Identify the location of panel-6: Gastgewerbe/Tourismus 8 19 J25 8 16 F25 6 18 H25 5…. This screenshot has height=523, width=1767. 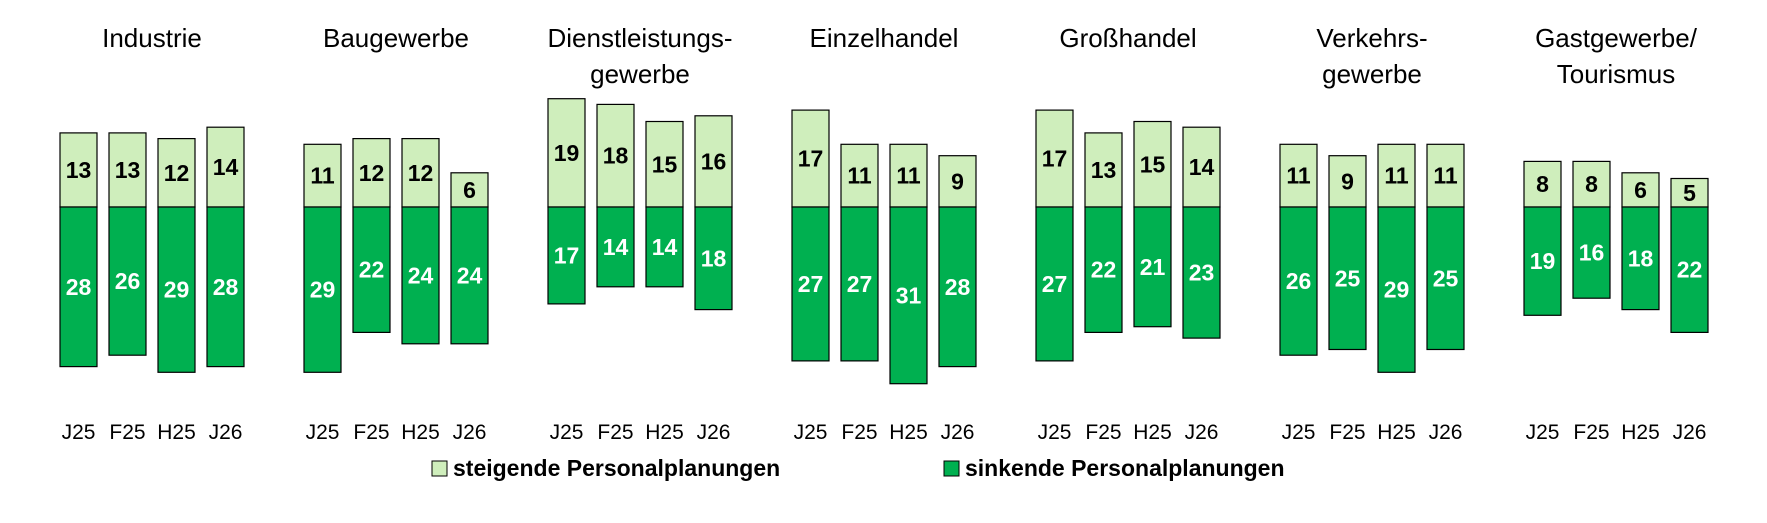
(1616, 233).